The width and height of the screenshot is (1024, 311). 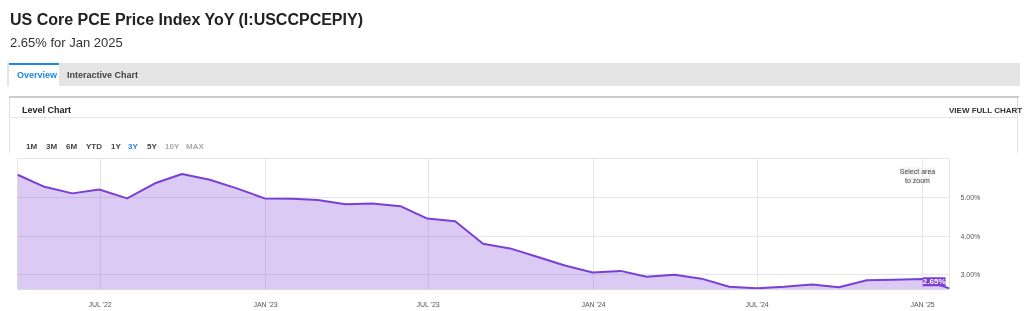 I want to click on text: 10Y, so click(x=172, y=147).